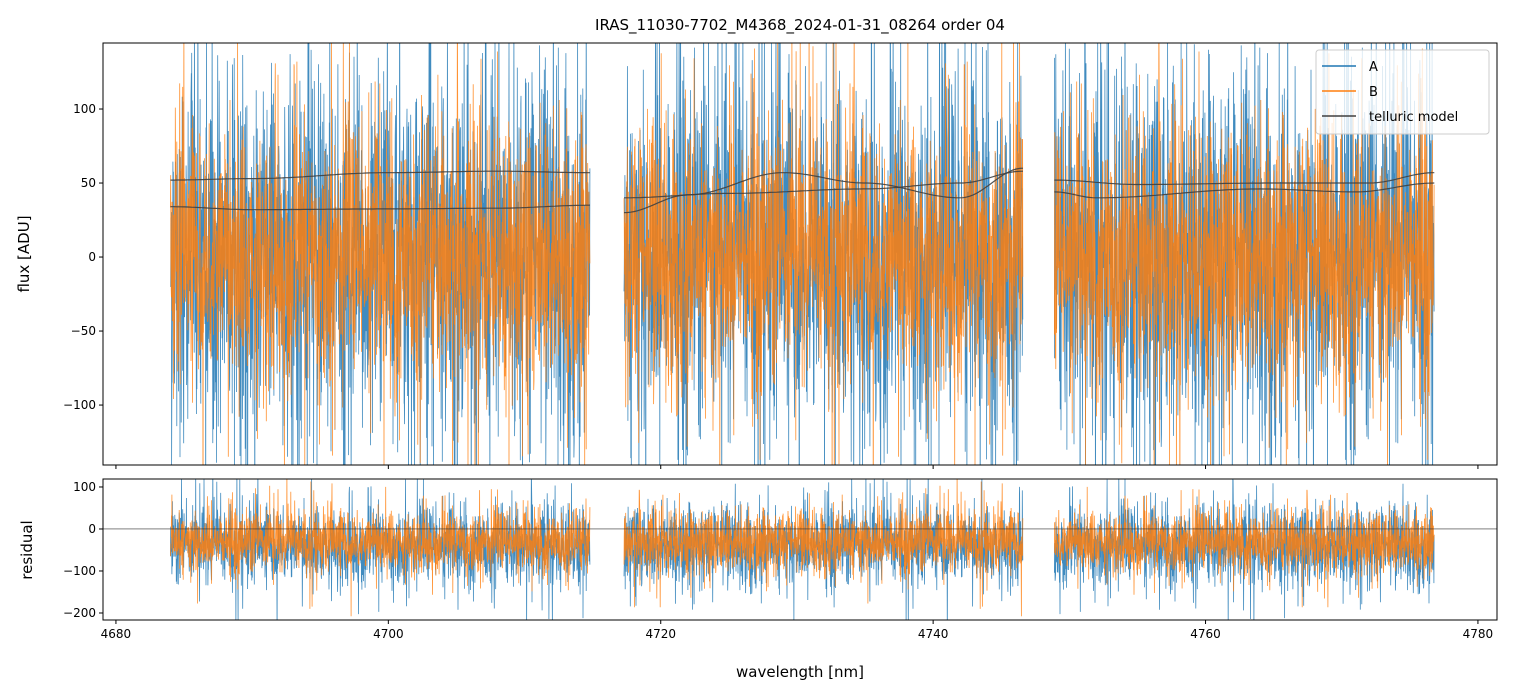 The width and height of the screenshot is (1514, 696). I want to click on x-tick-label: 4720, so click(660, 634).